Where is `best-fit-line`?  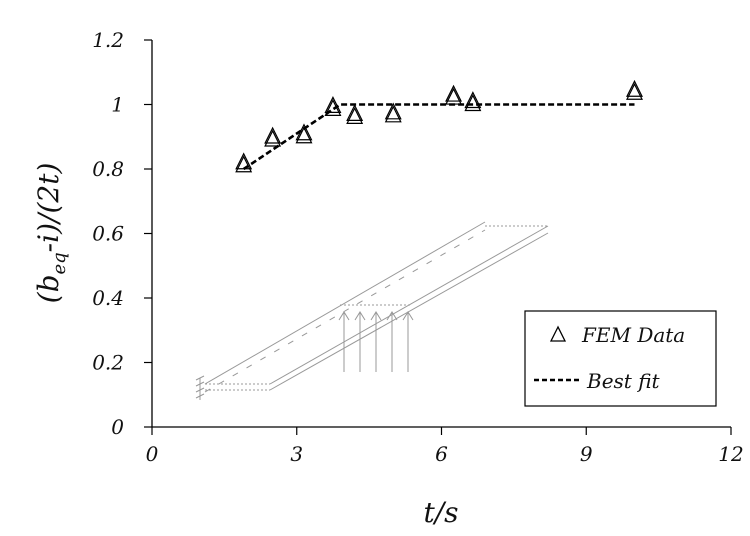 best-fit-line is located at coordinates (438, 137).